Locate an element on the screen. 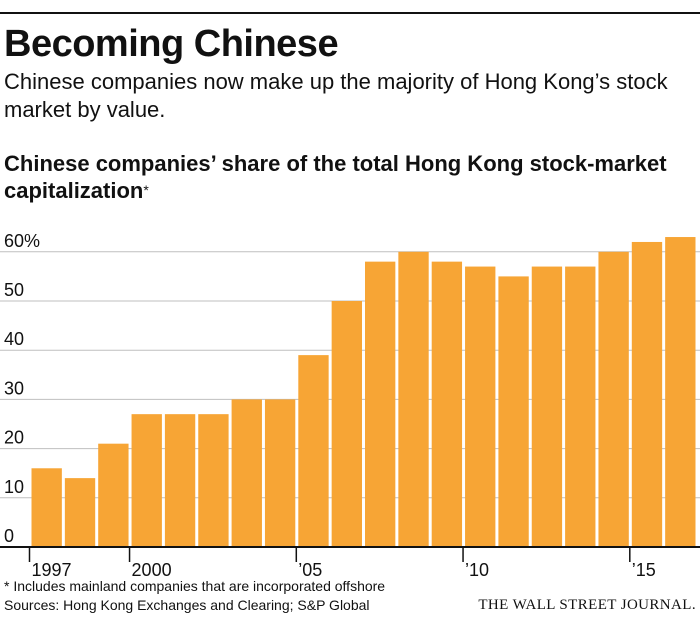 This screenshot has height=623, width=700. bar-2001 is located at coordinates (180, 480).